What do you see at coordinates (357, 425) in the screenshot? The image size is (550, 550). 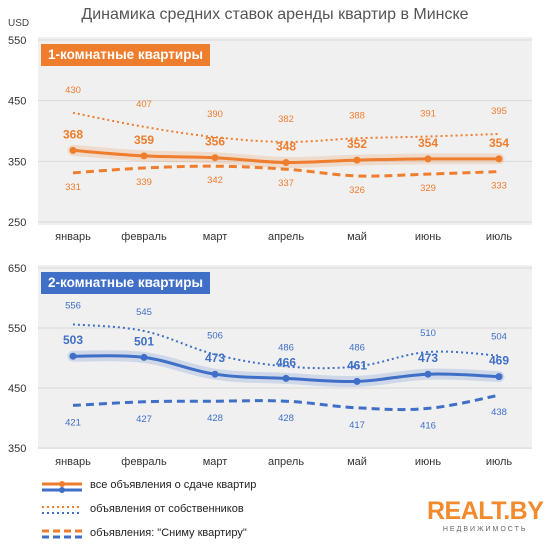 I see `panel-2-data-label: 417` at bounding box center [357, 425].